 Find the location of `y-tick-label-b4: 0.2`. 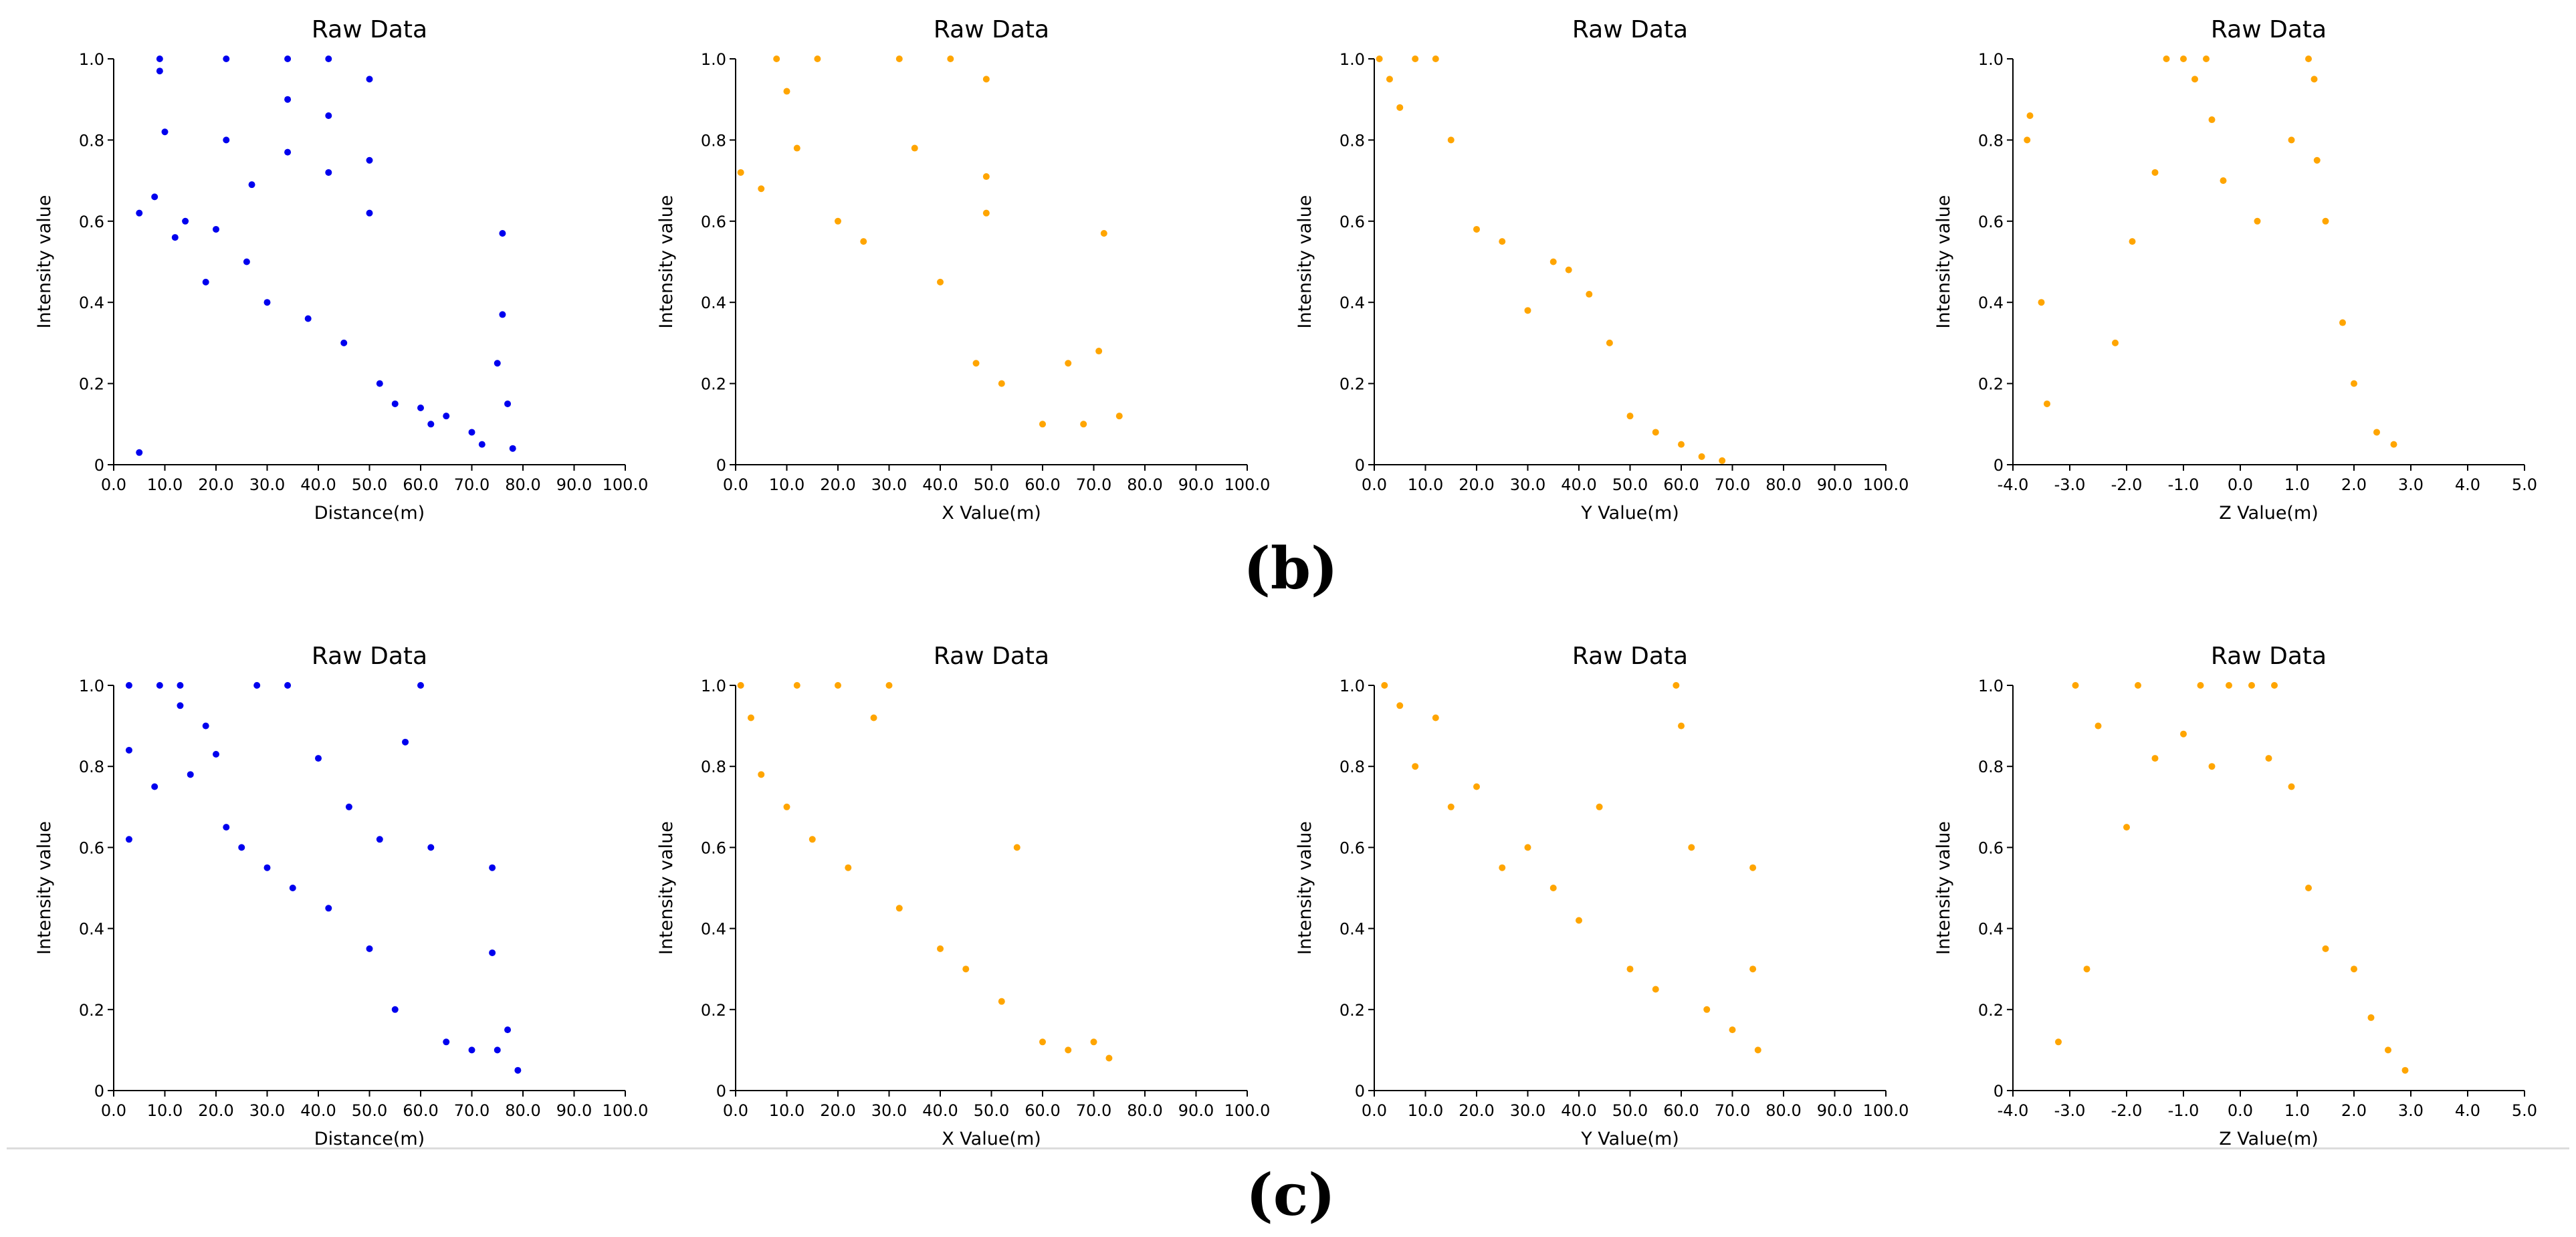

y-tick-label-b4: 0.2 is located at coordinates (1991, 384).